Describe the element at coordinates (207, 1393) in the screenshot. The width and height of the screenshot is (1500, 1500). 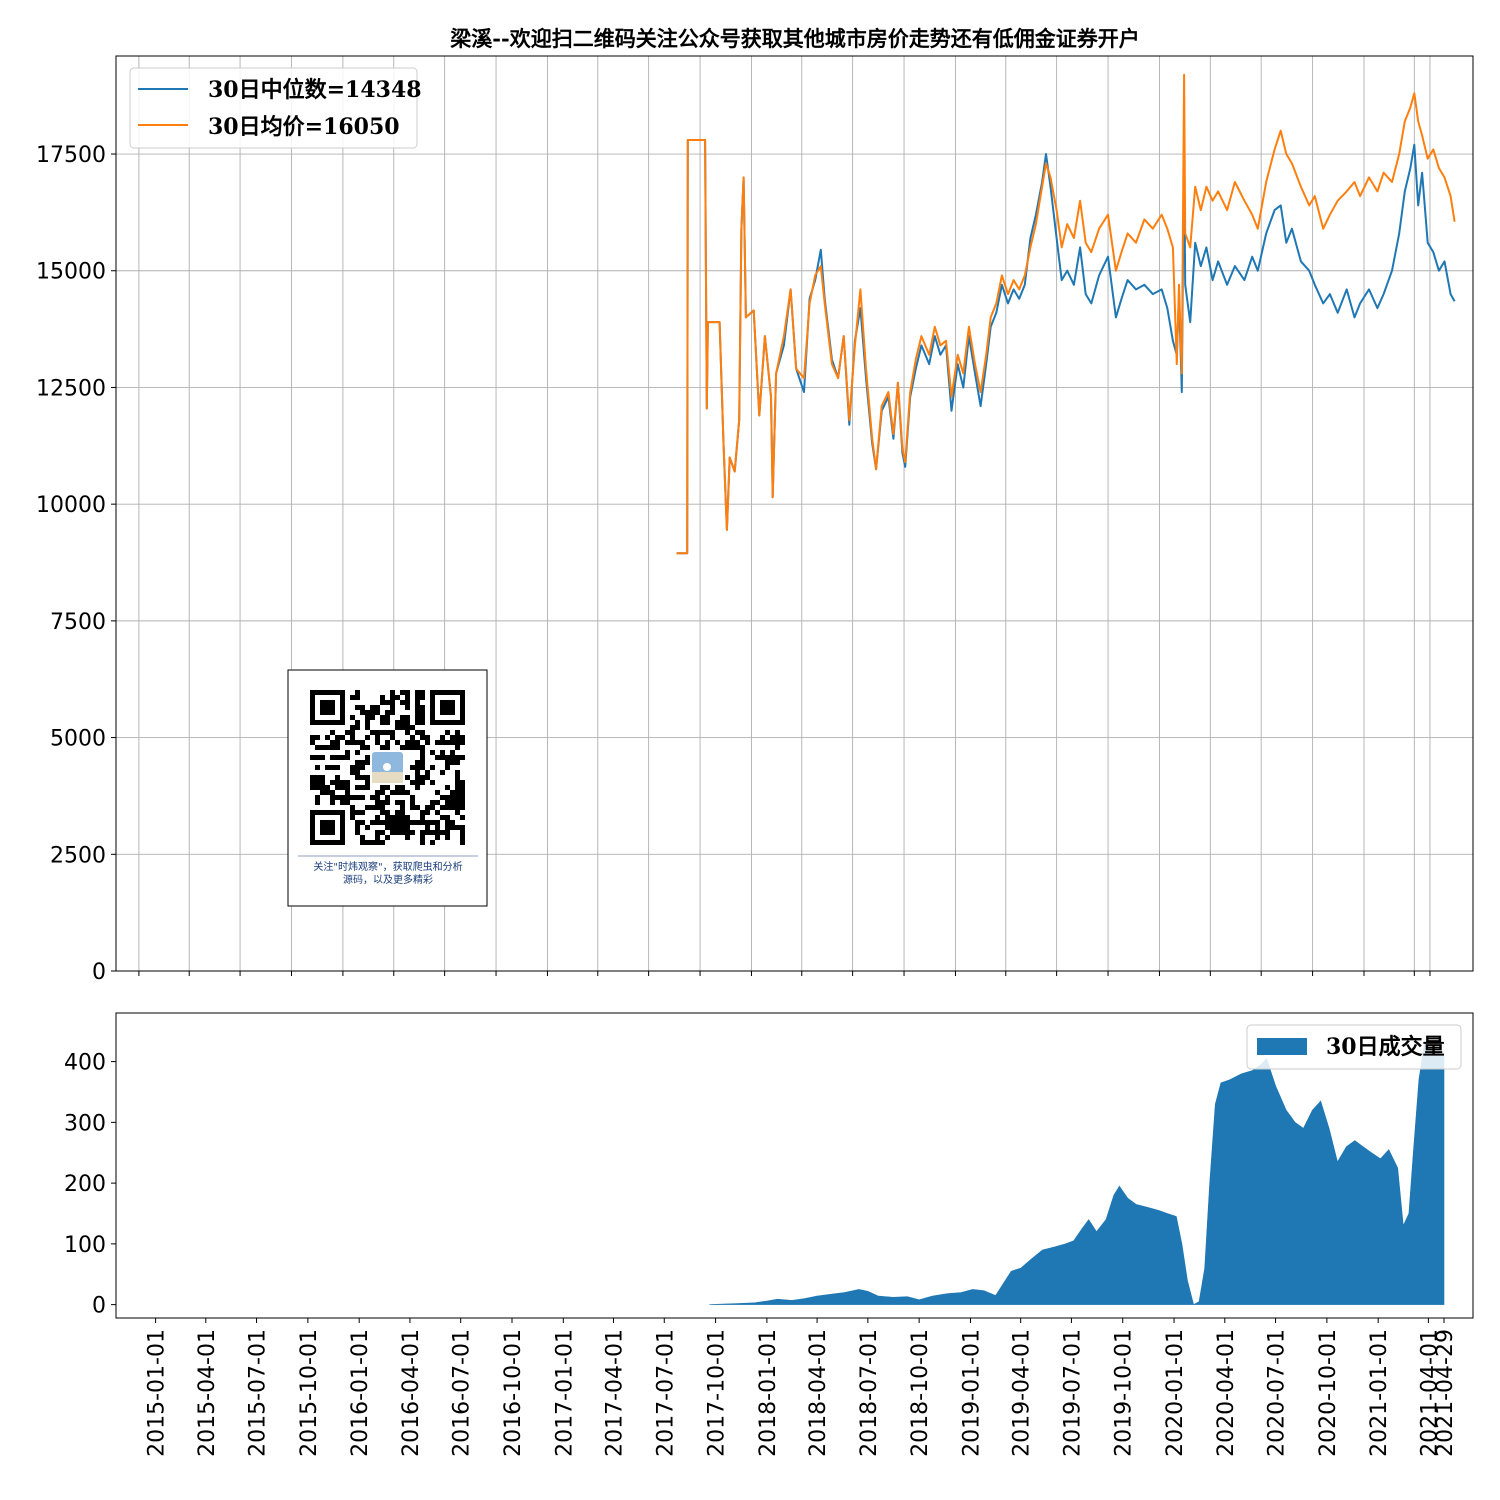
I see `volume-x-tick-label: 2015-04-01` at that location.